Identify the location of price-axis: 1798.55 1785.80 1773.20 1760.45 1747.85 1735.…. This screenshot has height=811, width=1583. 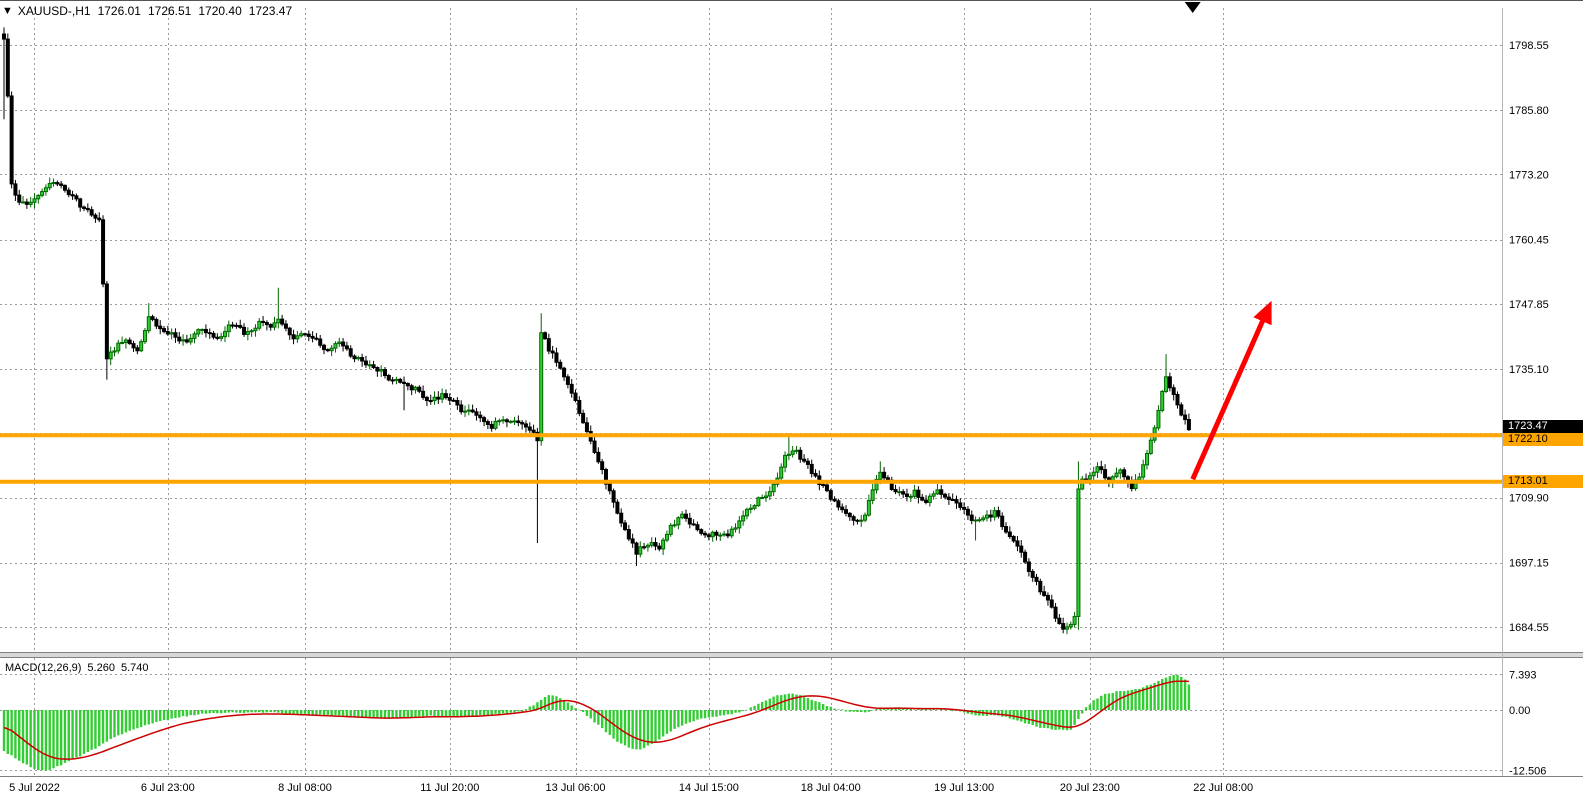
(1529, 337).